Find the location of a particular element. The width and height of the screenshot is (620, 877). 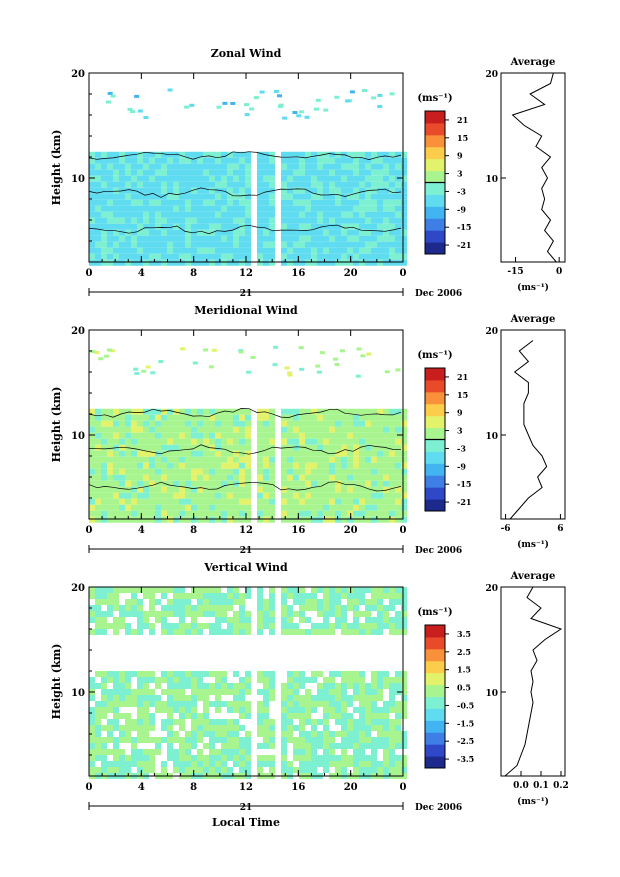

colorbar-tick-label: -15 is located at coordinates (464, 227).